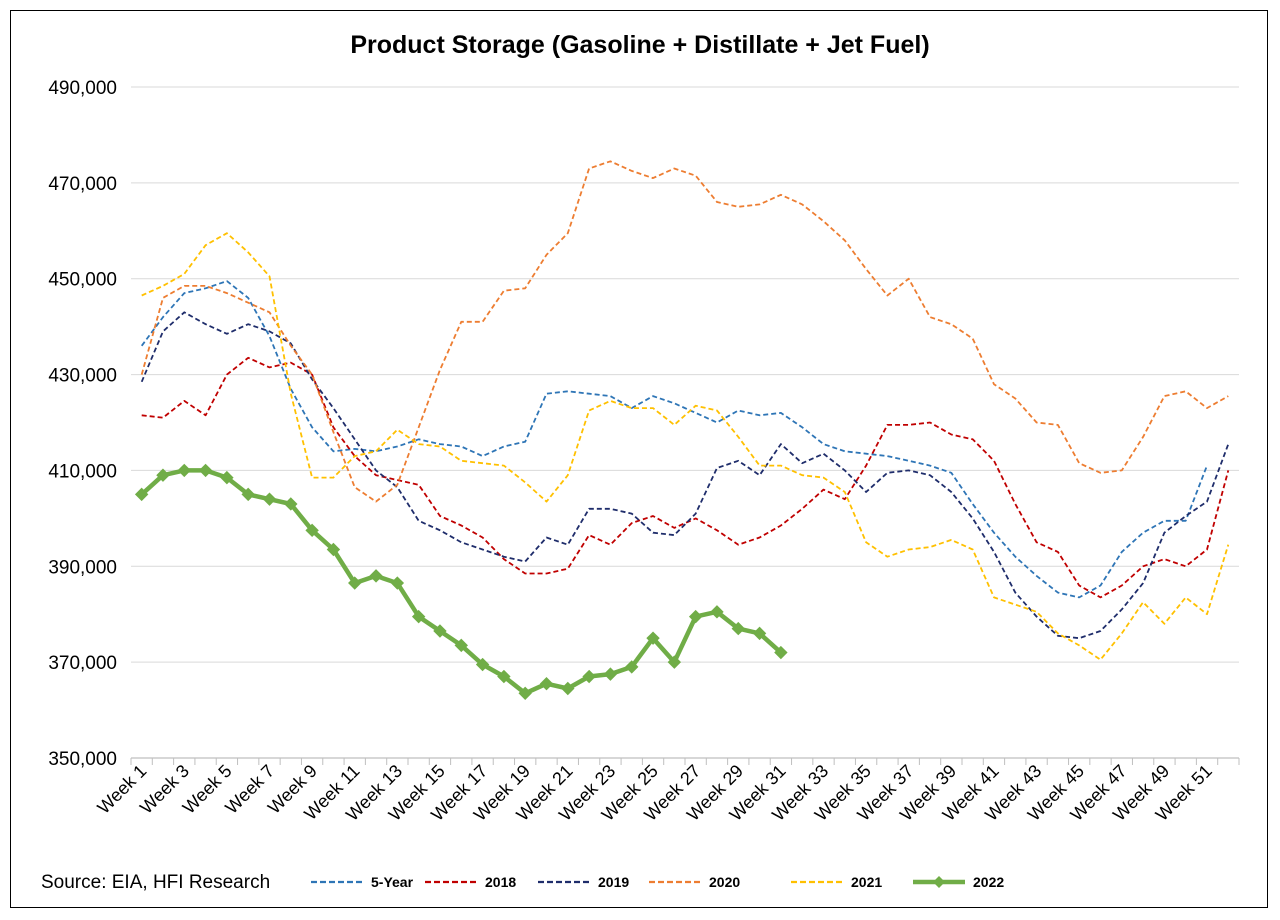  What do you see at coordinates (82, 663) in the screenshot?
I see `y-tick-label: 370,000` at bounding box center [82, 663].